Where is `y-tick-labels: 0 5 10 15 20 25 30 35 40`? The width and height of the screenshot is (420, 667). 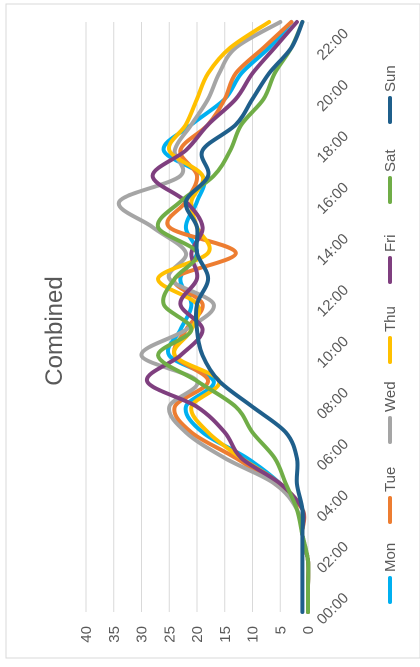 y-tick-labels: 0 5 10 15 20 25 30 35 40 is located at coordinates (197, 634).